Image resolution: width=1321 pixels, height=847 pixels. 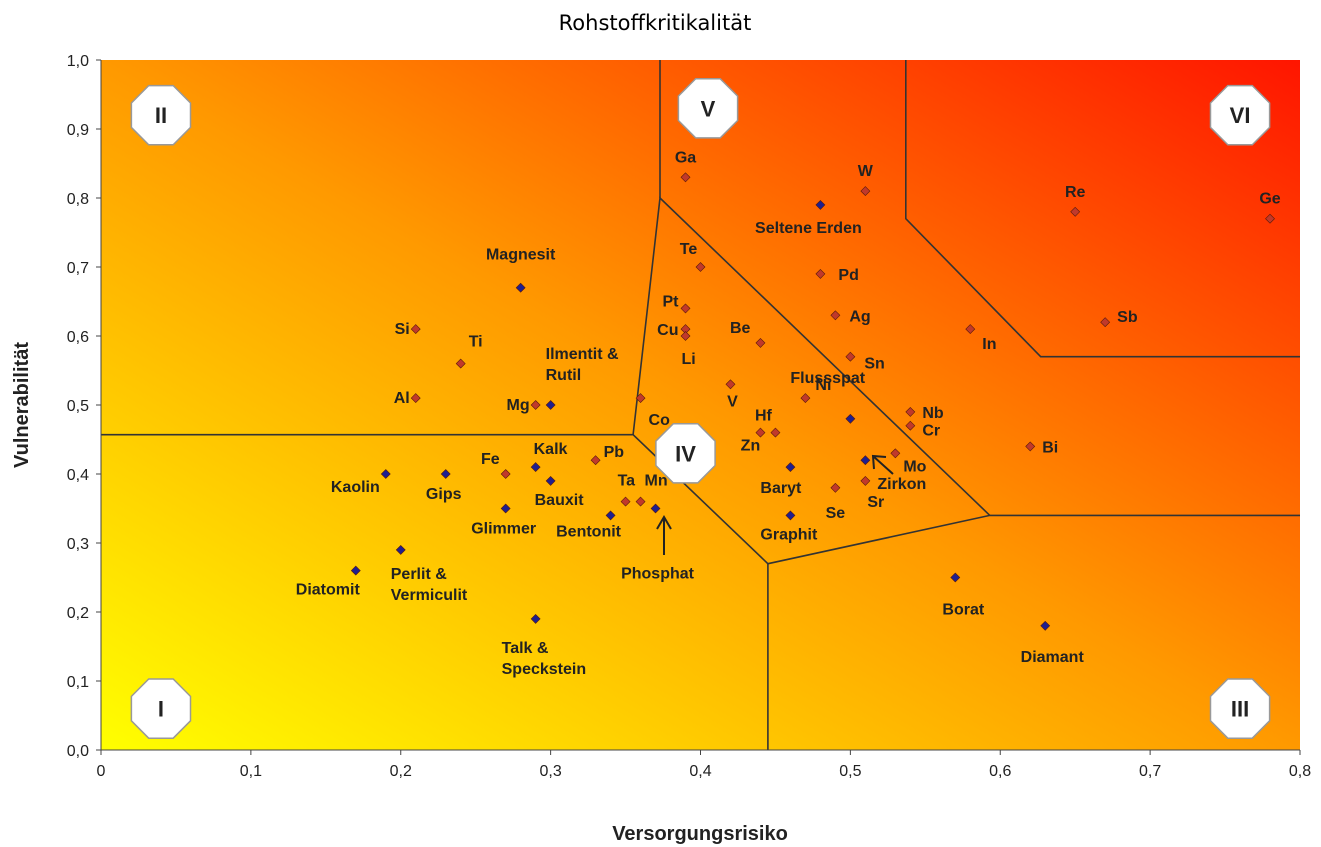 What do you see at coordinates (429, 585) in the screenshot?
I see `point-label: Perlit & Vermiculit` at bounding box center [429, 585].